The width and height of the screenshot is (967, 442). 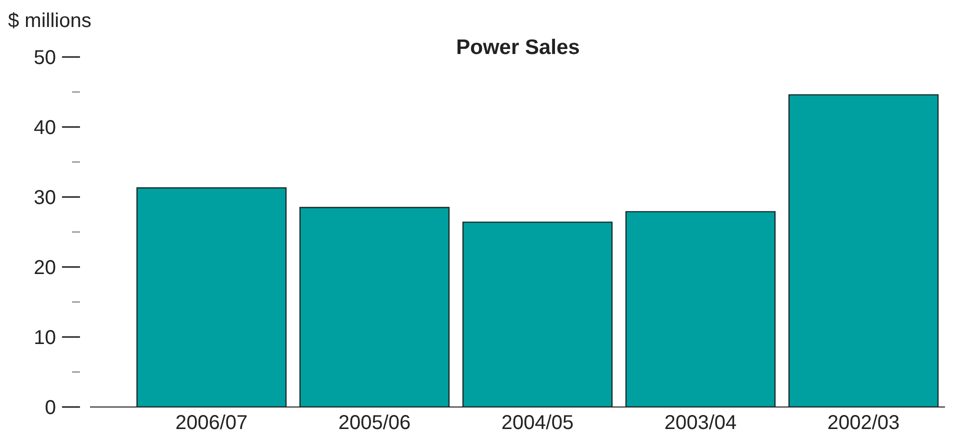 I want to click on y-axis-title: $ millions, so click(x=50, y=21).